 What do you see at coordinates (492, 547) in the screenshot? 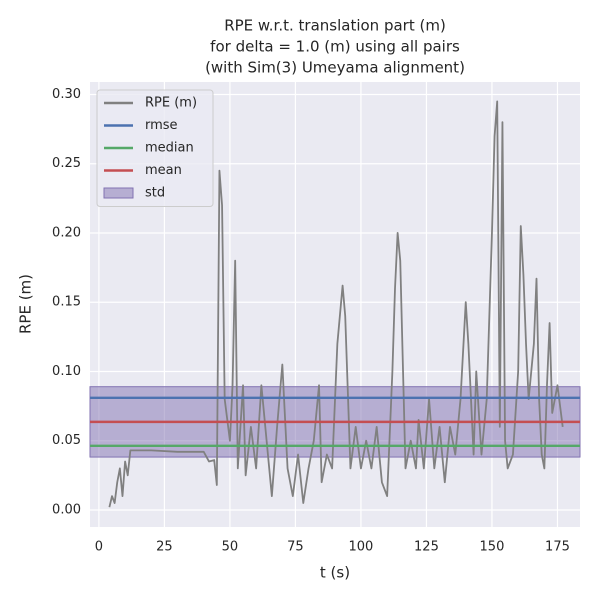
I see `x-tick-label: 150` at bounding box center [492, 547].